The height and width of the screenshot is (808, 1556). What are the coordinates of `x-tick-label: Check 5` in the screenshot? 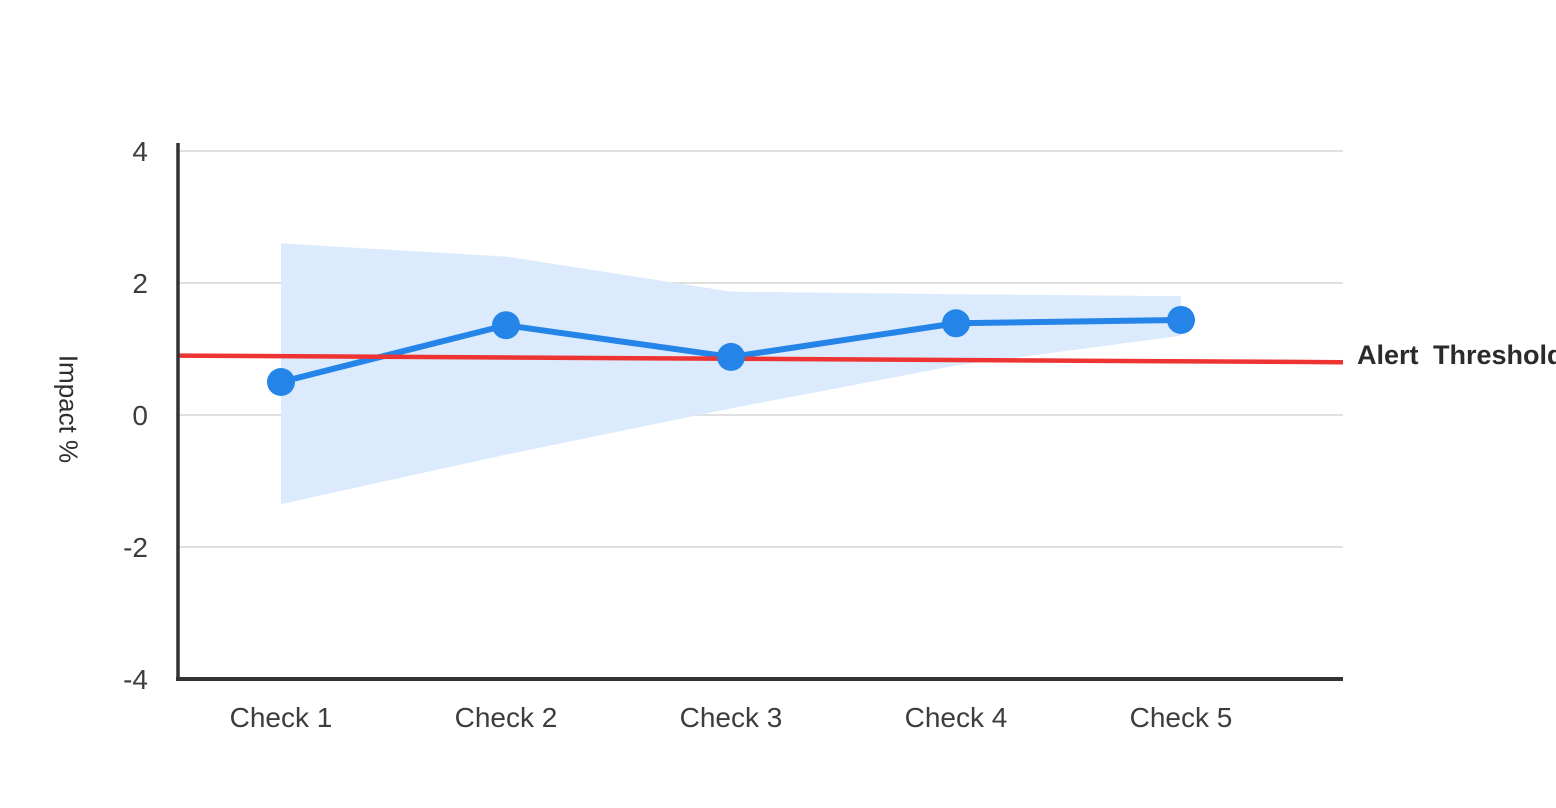 It's located at (1181, 717).